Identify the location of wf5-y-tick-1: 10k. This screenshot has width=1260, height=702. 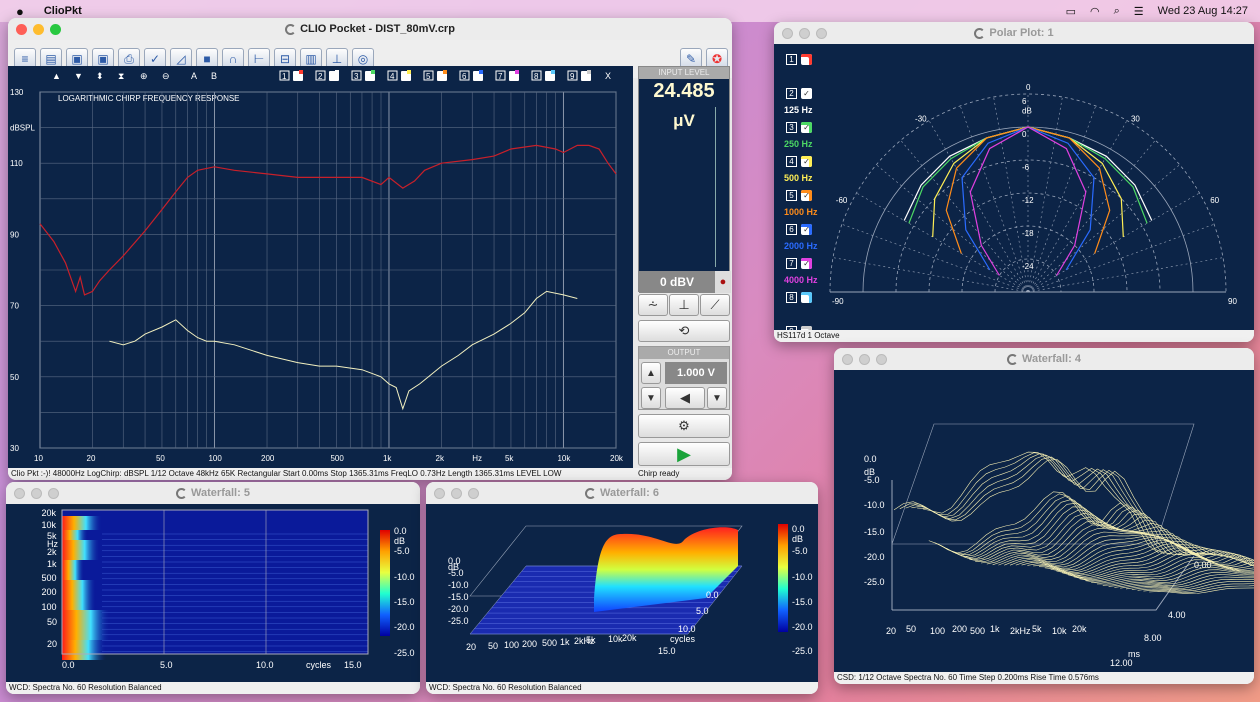
(49, 525).